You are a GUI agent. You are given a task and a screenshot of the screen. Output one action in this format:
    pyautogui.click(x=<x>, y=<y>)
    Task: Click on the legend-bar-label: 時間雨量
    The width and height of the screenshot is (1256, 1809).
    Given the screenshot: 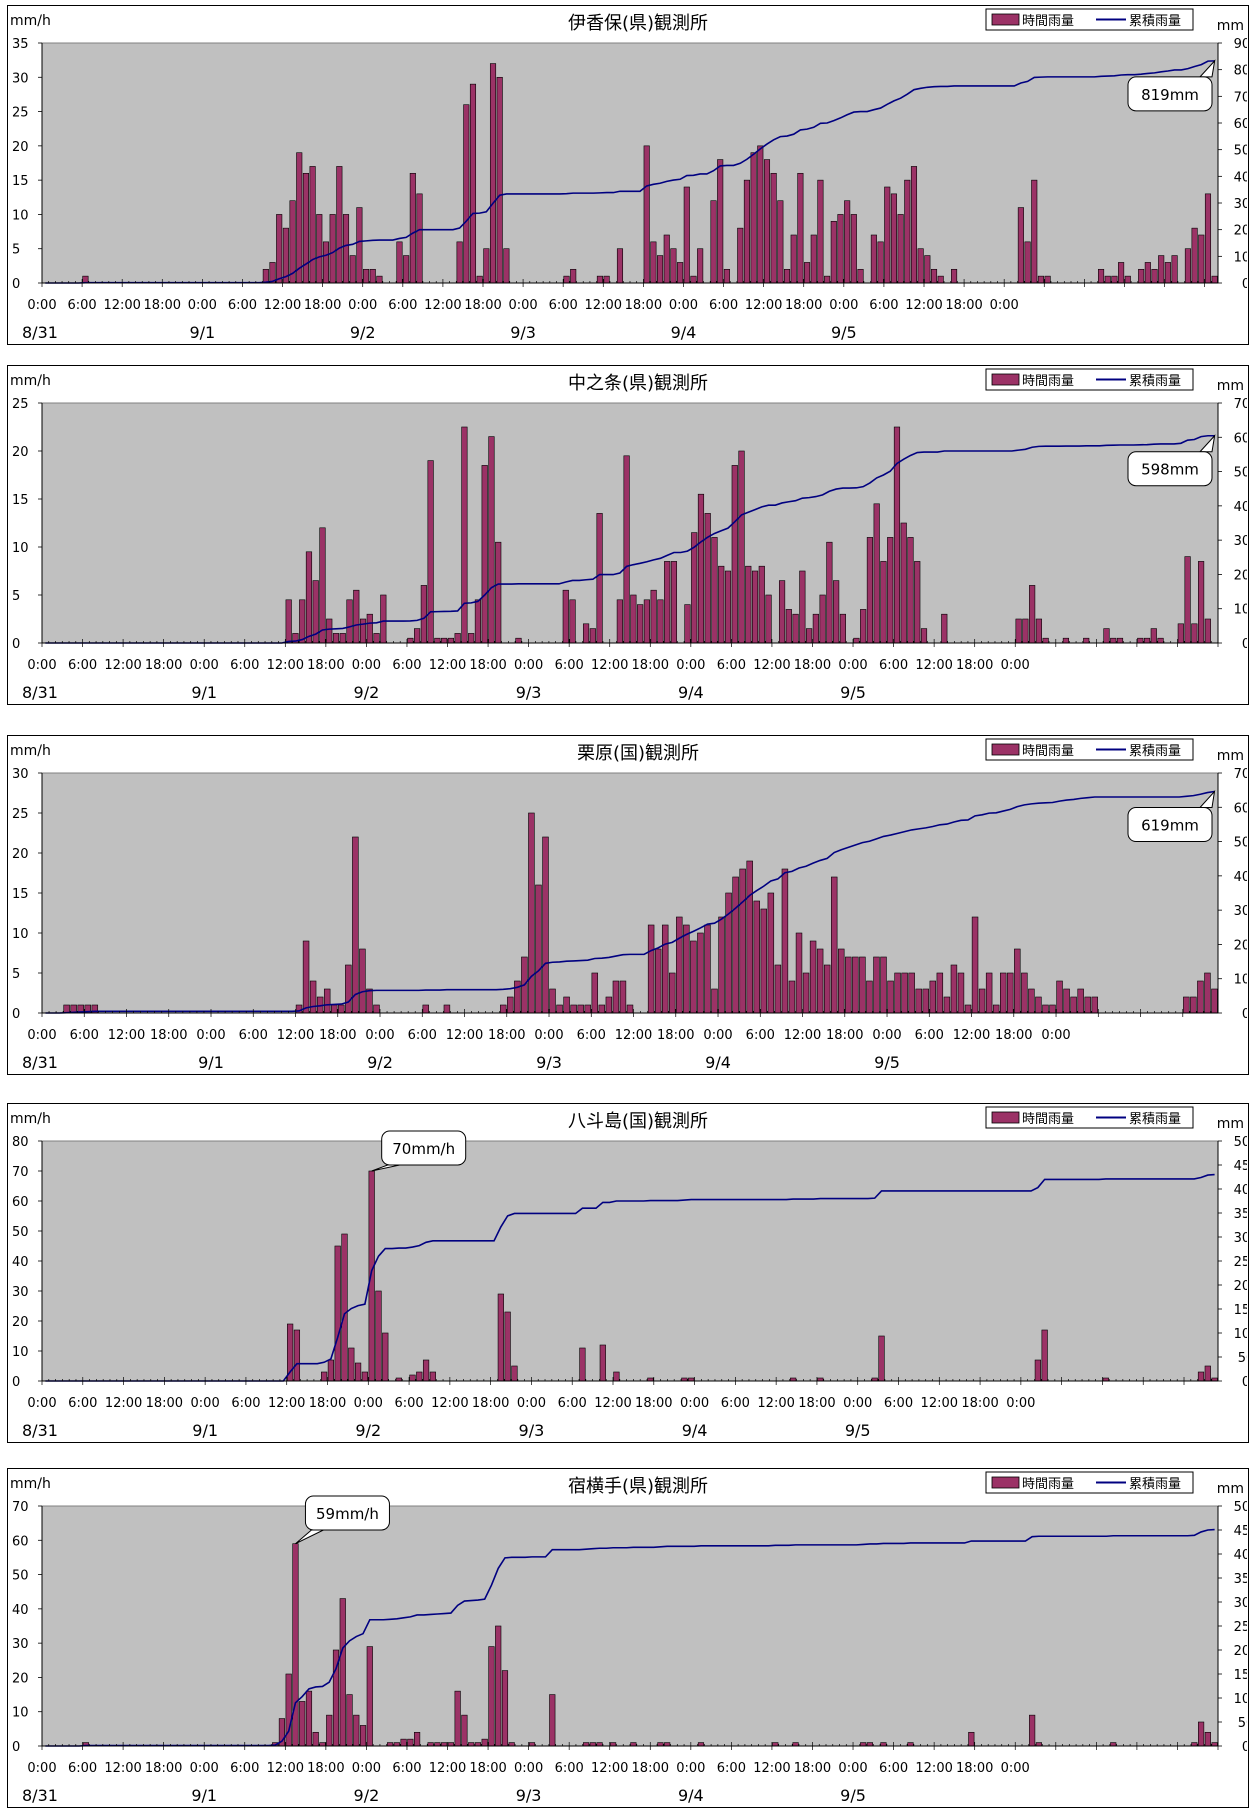 What is the action you would take?
    pyautogui.click(x=1048, y=381)
    